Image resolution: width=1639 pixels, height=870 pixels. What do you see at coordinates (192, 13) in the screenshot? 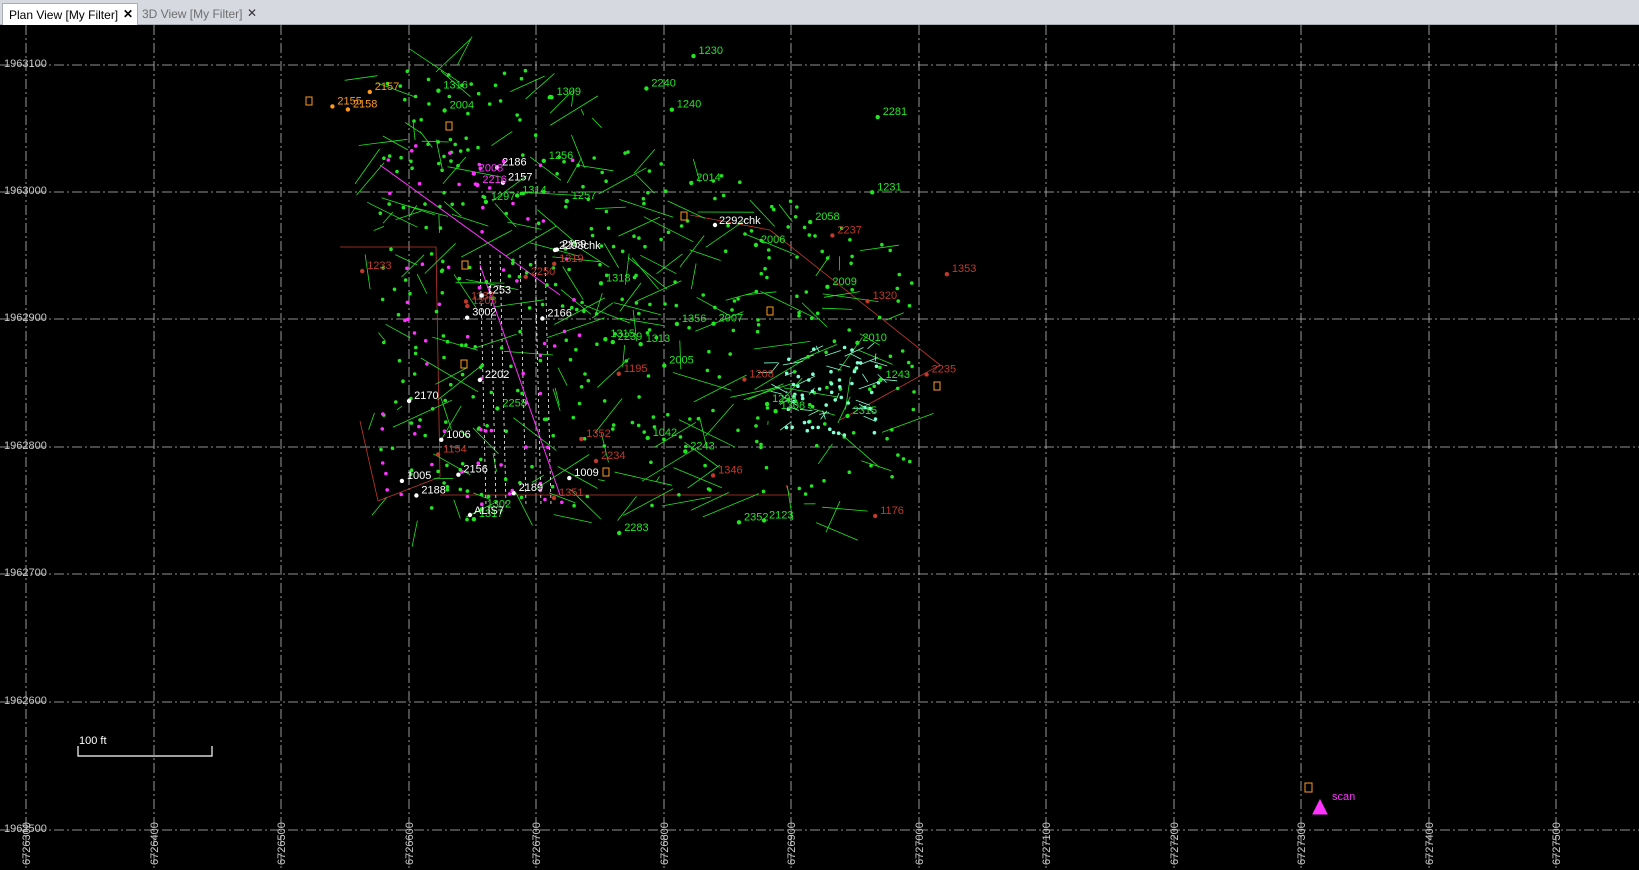
I see `tab-3d-view-label: 3D View [My Filter]` at bounding box center [192, 13].